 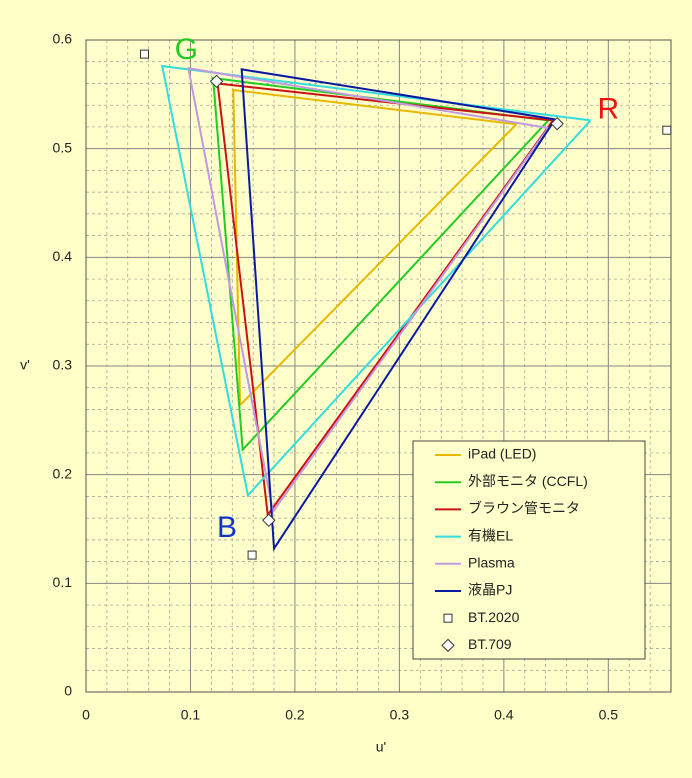 I want to click on x-tick-label: 0.4, so click(x=504, y=715).